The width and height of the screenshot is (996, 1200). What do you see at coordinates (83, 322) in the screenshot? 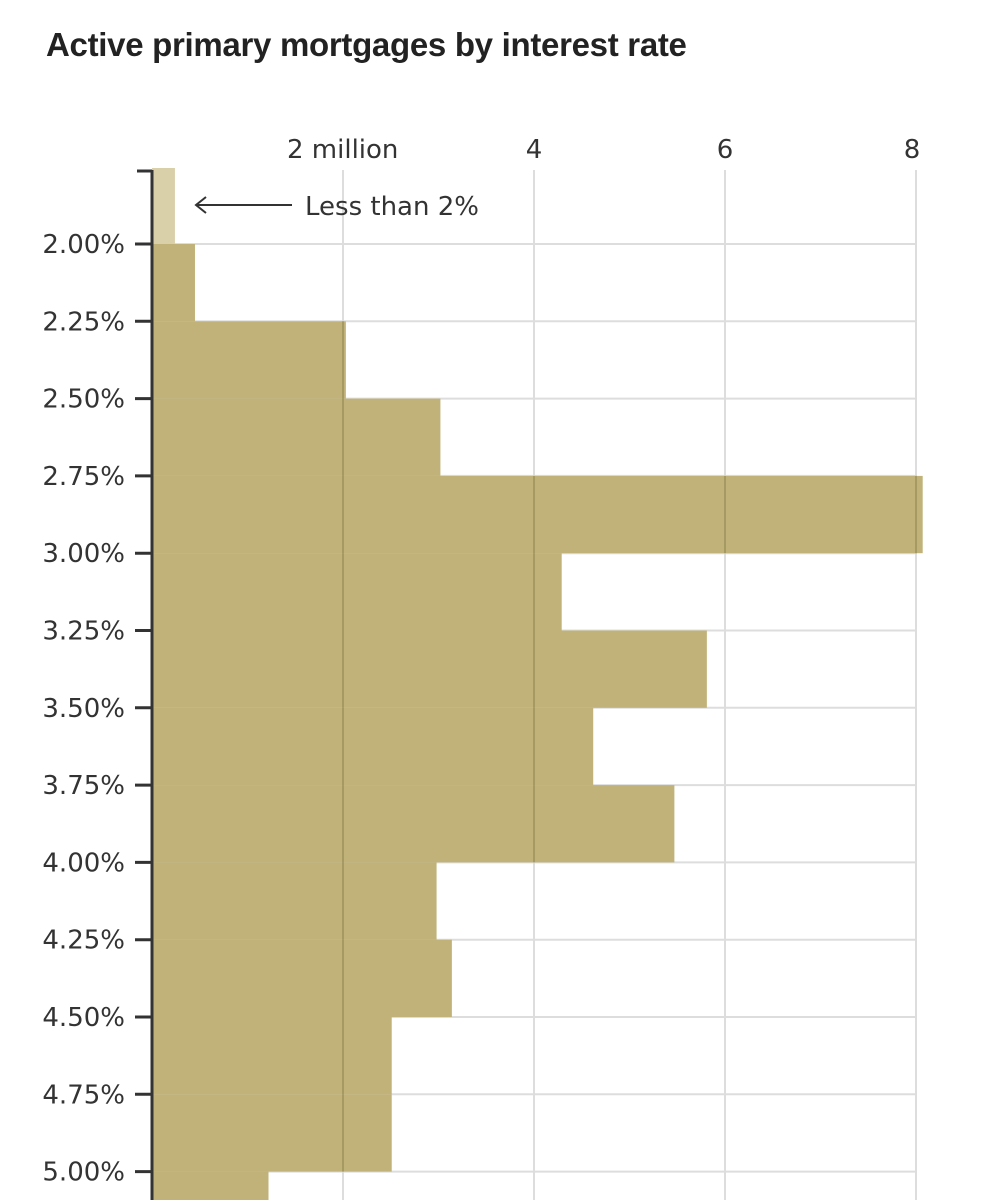
I see `y-tick-label: 2.25%` at bounding box center [83, 322].